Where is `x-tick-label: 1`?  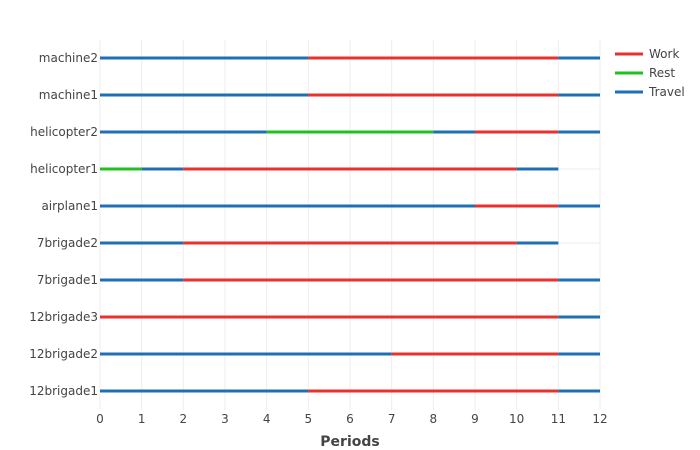 x-tick-label: 1 is located at coordinates (142, 419).